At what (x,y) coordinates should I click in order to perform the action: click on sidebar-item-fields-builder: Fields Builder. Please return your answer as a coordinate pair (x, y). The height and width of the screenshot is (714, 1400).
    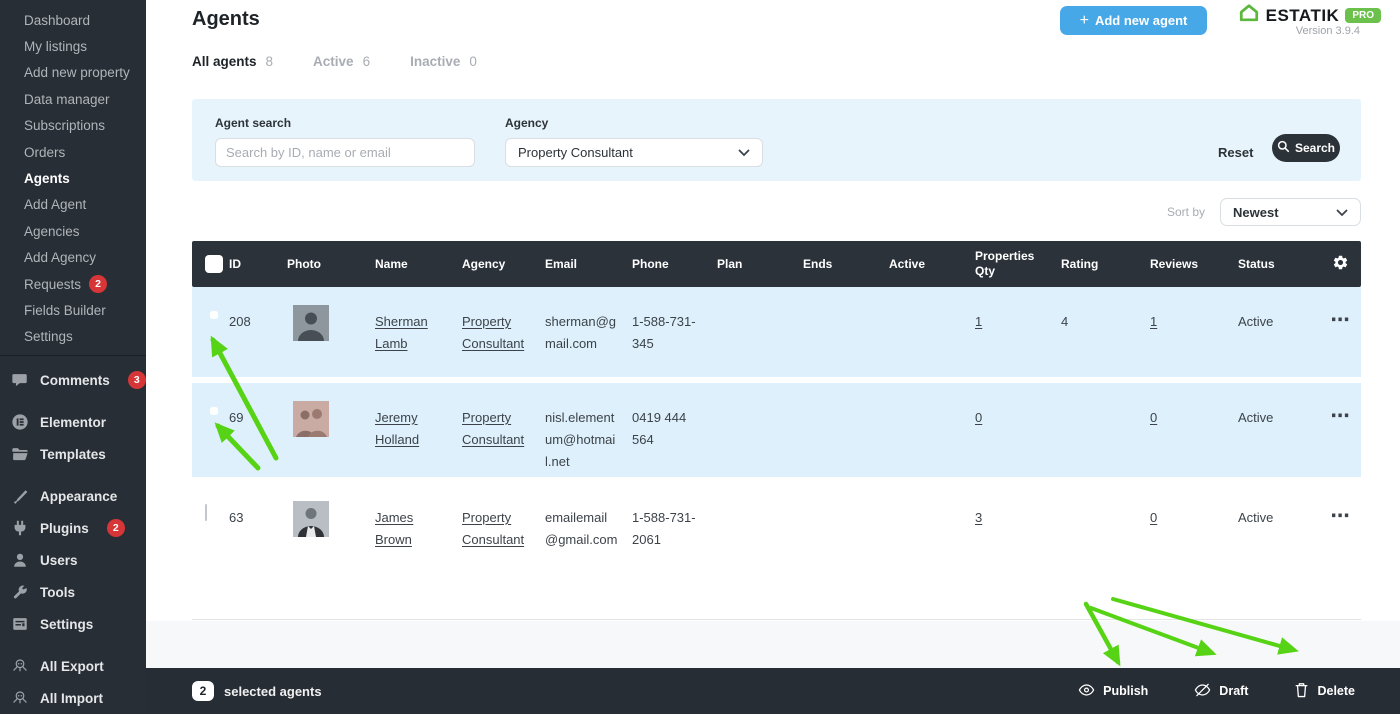
    Looking at the image, I should click on (65, 310).